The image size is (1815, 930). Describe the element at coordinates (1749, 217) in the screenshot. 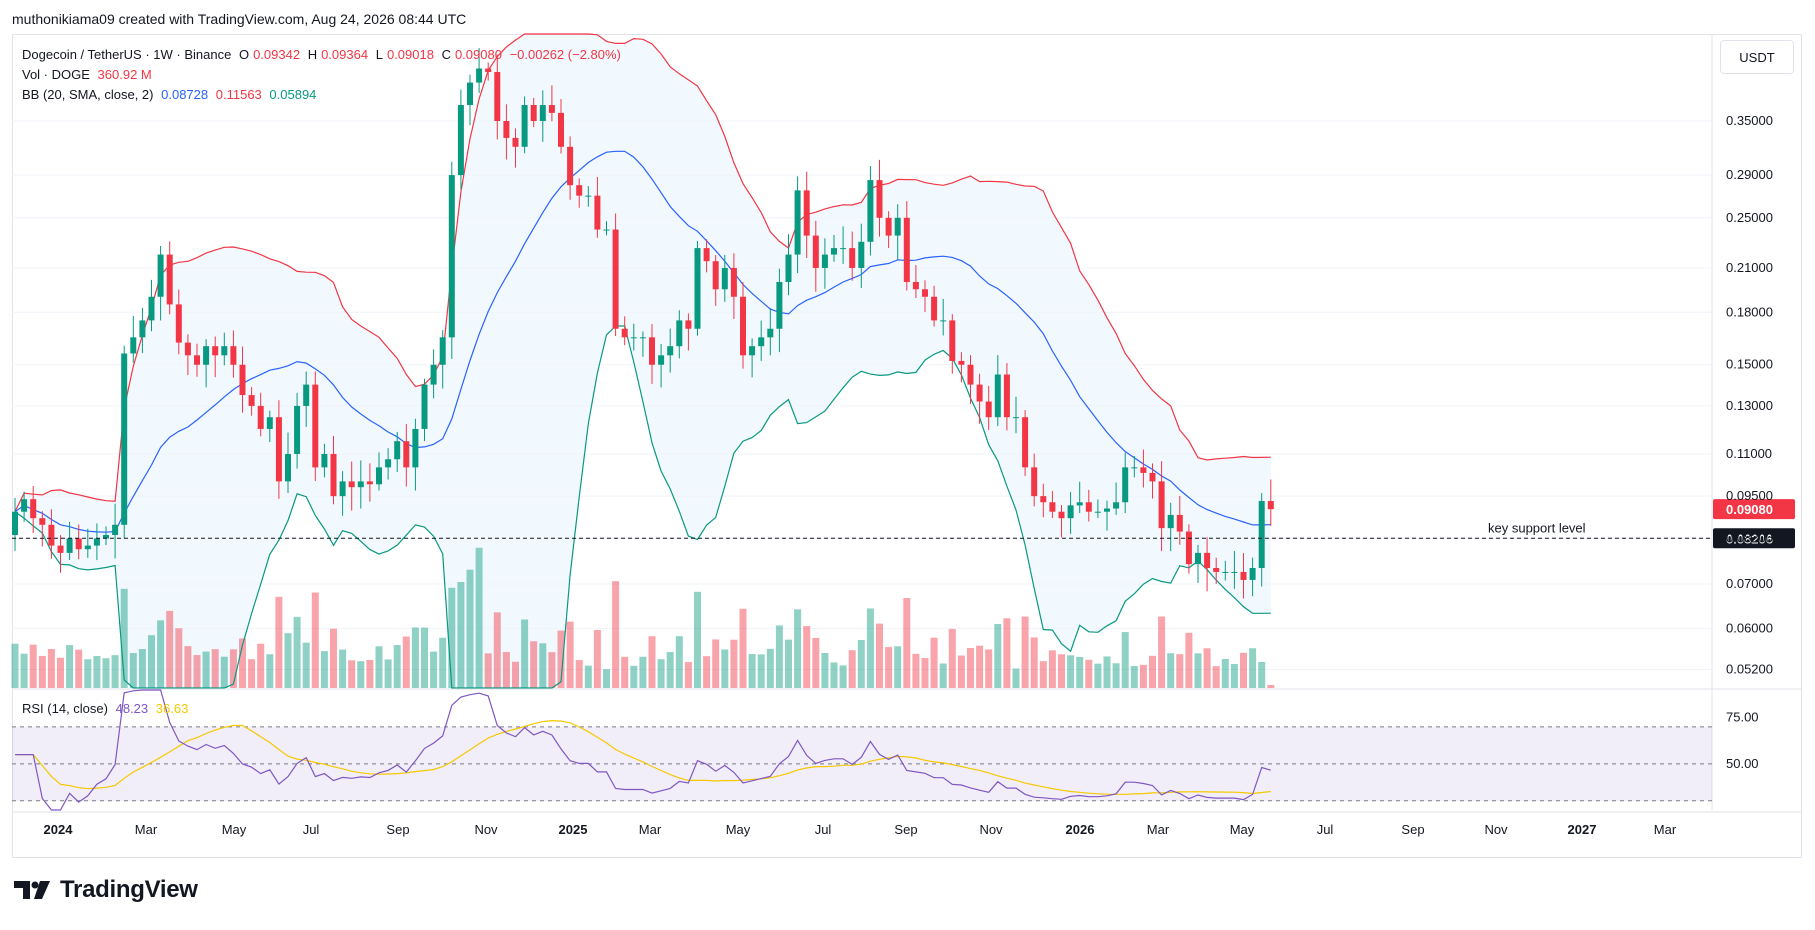

I see `price-axis-label: 0.25000` at that location.